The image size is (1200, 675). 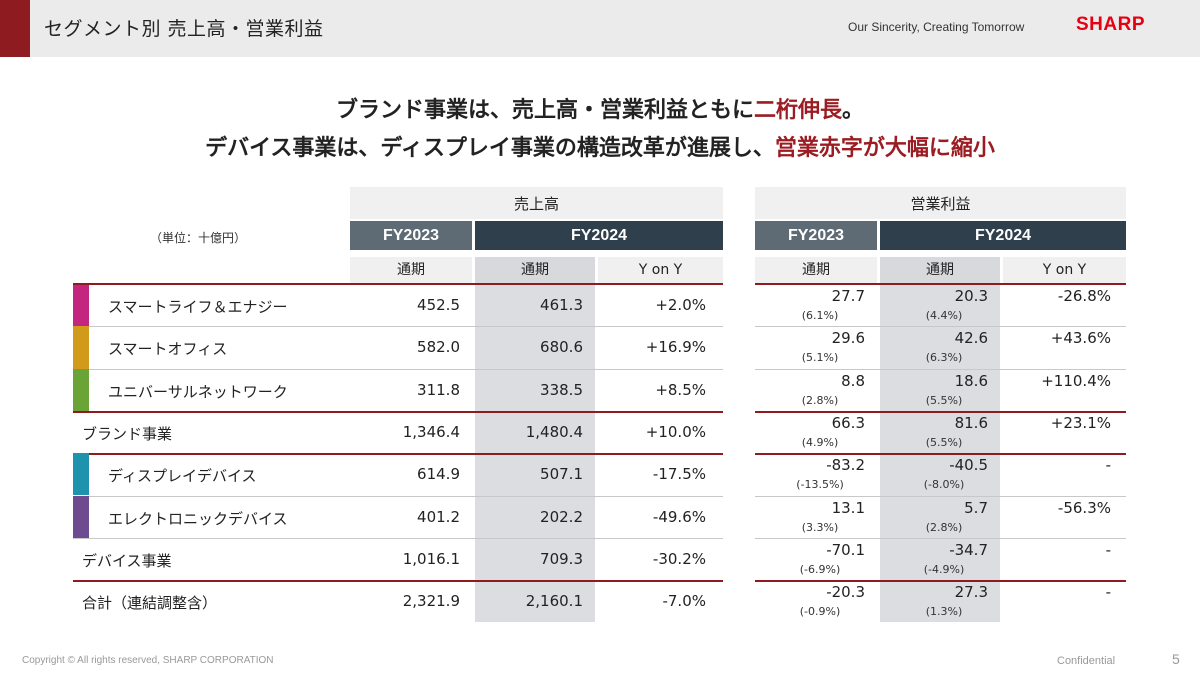 What do you see at coordinates (820, 569) in the screenshot?
I see `op-fy2023-margin: (-6.9%)` at bounding box center [820, 569].